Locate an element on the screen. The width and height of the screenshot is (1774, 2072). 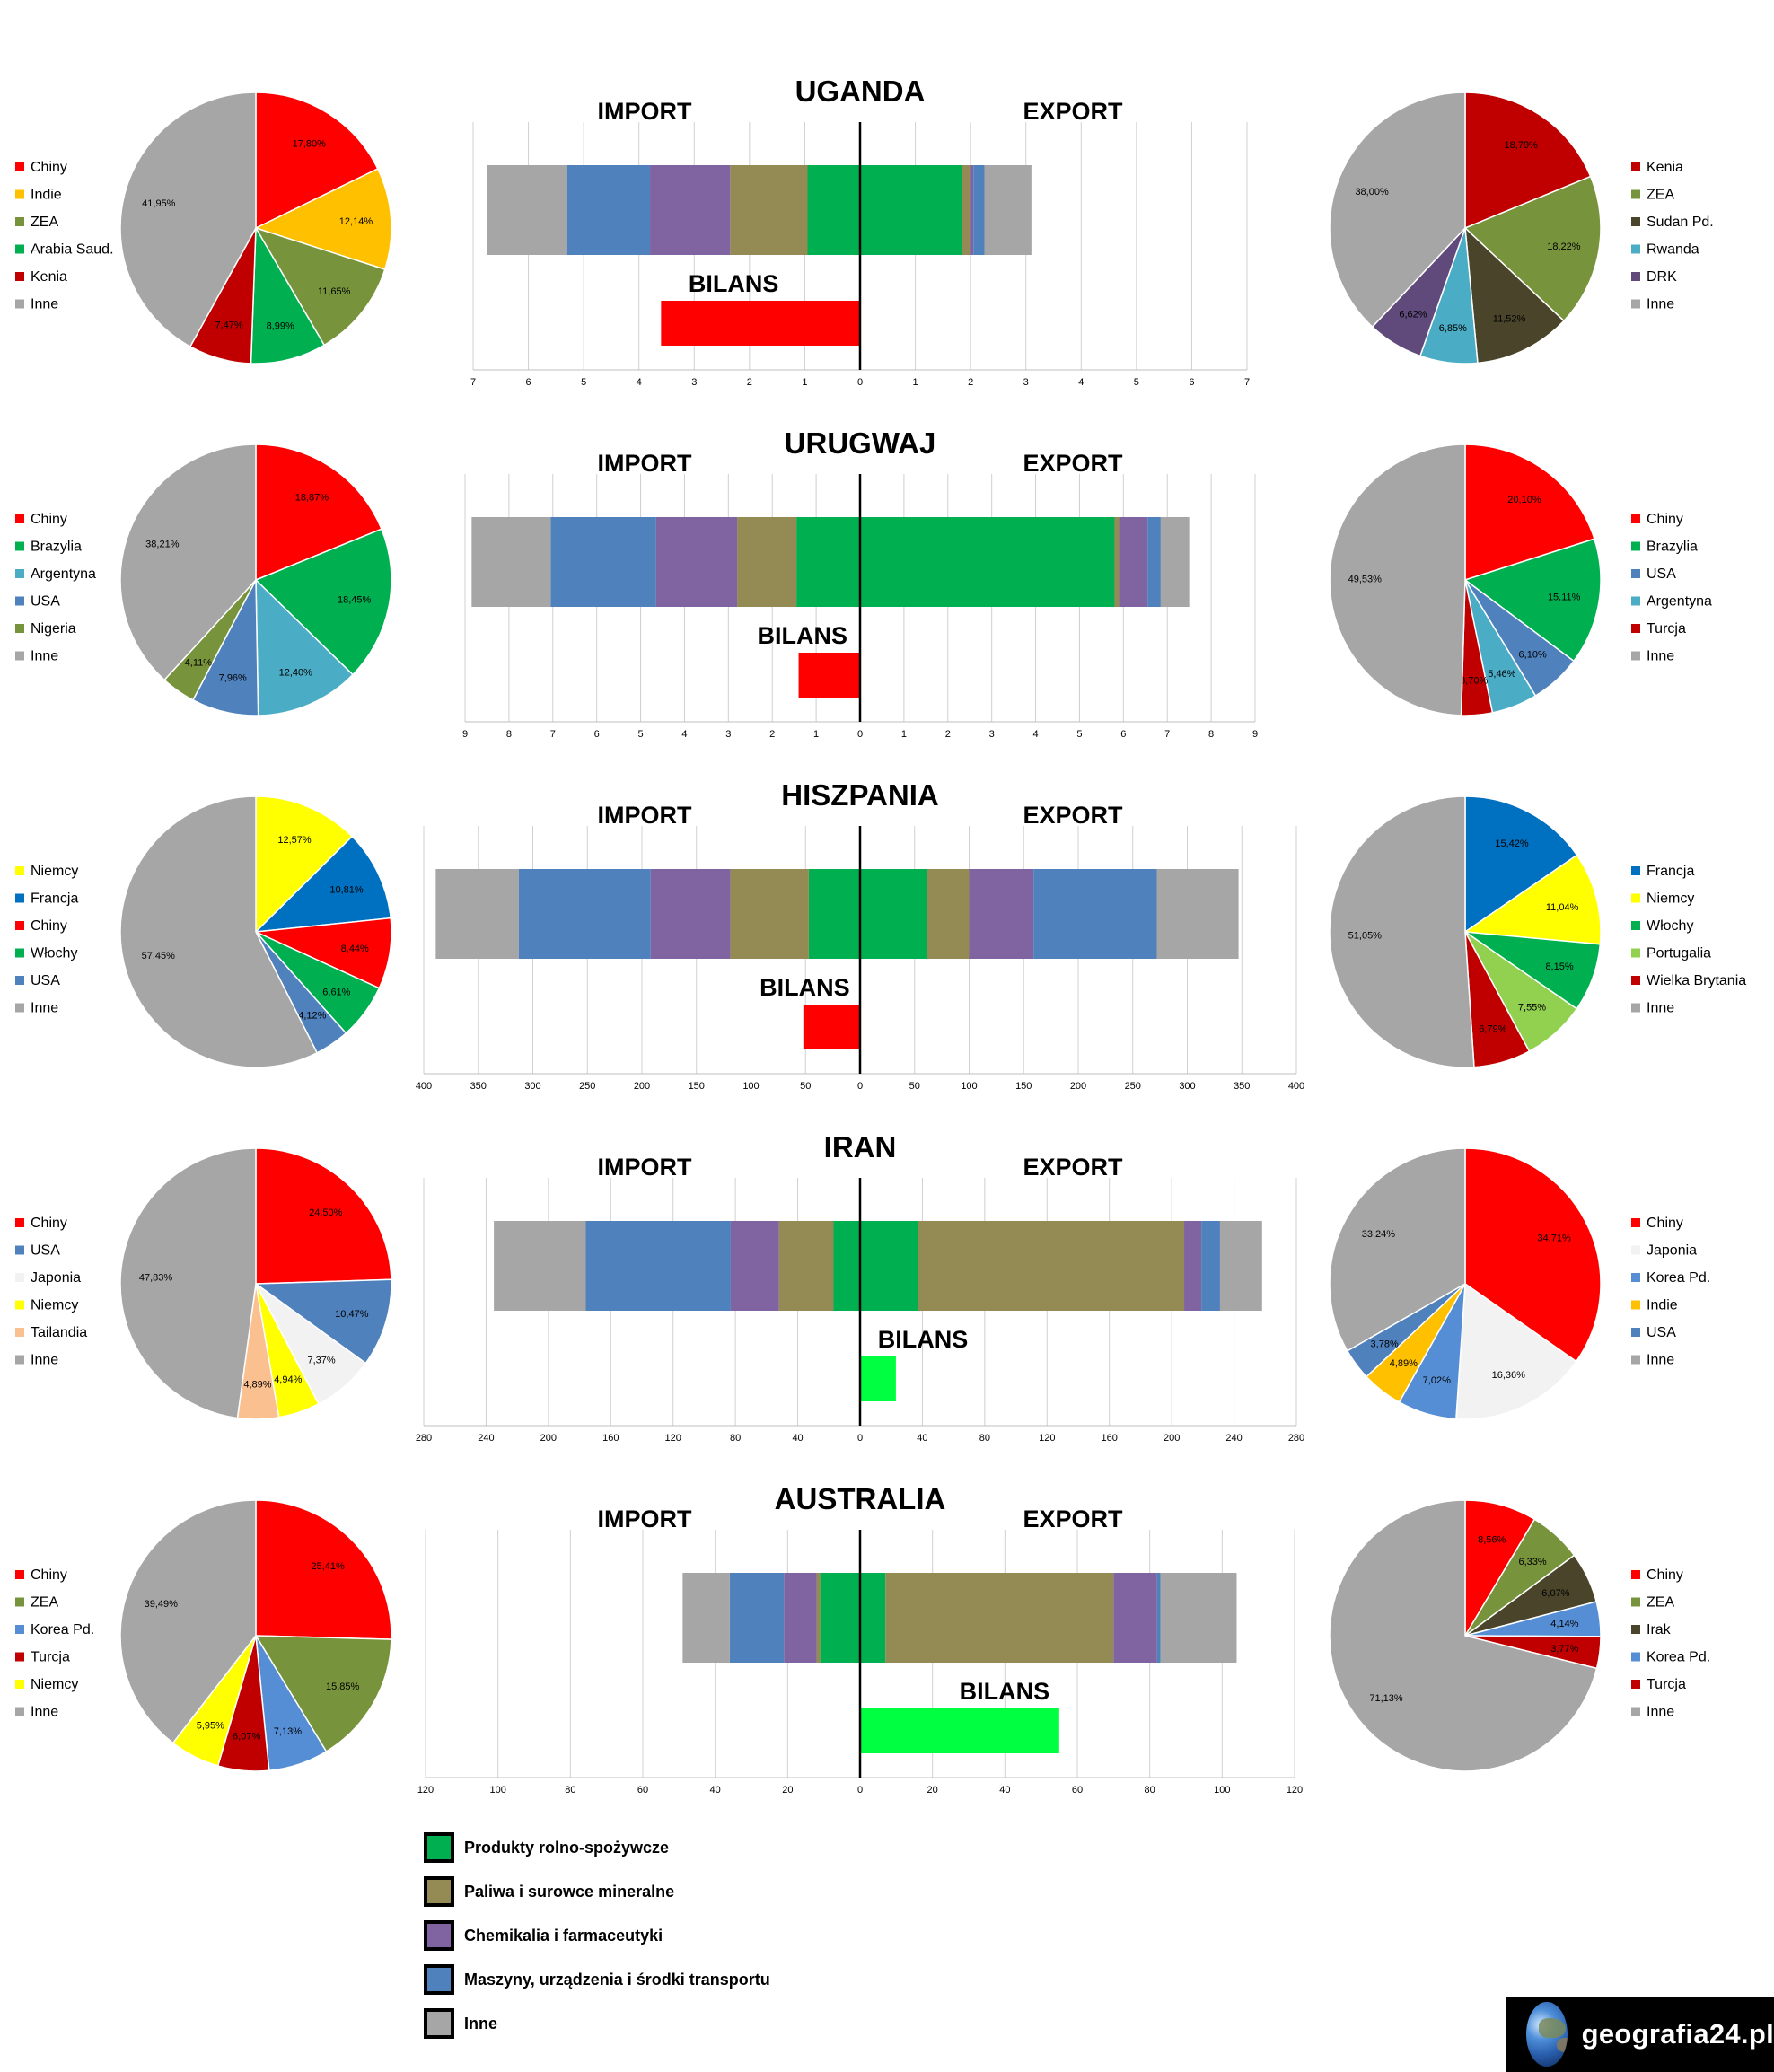
urugwaj-import-pie-legend-label-0: Chiny is located at coordinates (49, 519).